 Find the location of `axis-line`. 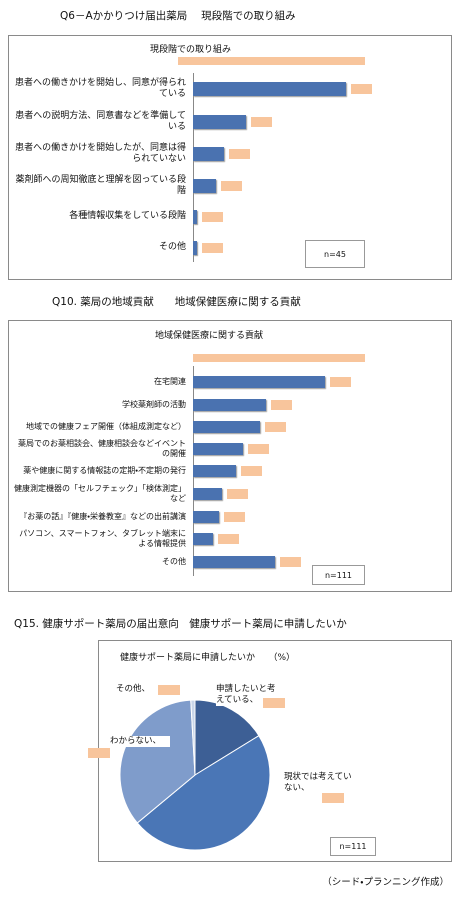

axis-line is located at coordinates (193, 167).